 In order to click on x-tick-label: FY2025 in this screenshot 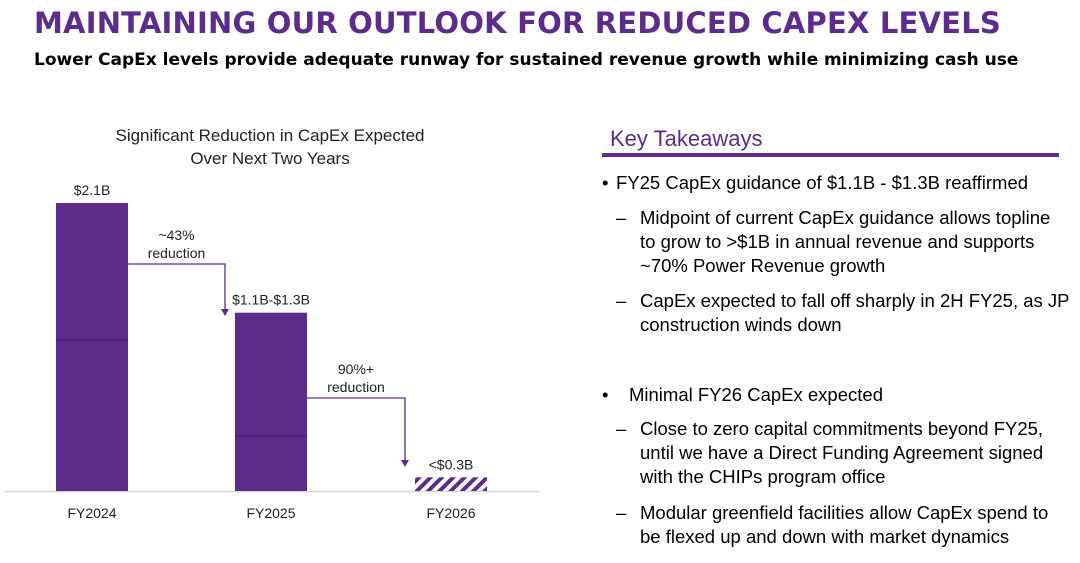, I will do `click(270, 513)`.